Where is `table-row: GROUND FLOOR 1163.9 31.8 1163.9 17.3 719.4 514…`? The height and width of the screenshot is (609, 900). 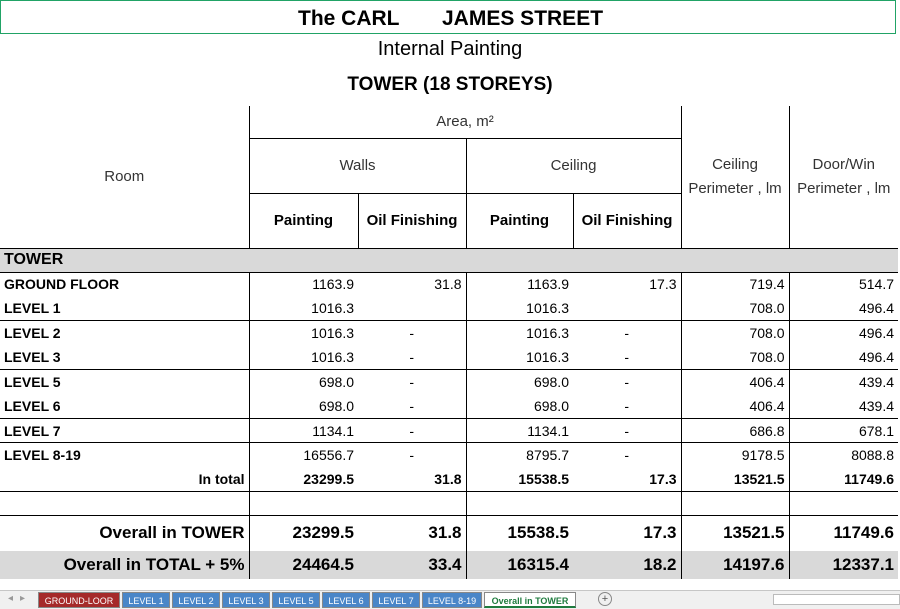
table-row: GROUND FLOOR 1163.9 31.8 1163.9 17.3 719.4 514… is located at coordinates (449, 284).